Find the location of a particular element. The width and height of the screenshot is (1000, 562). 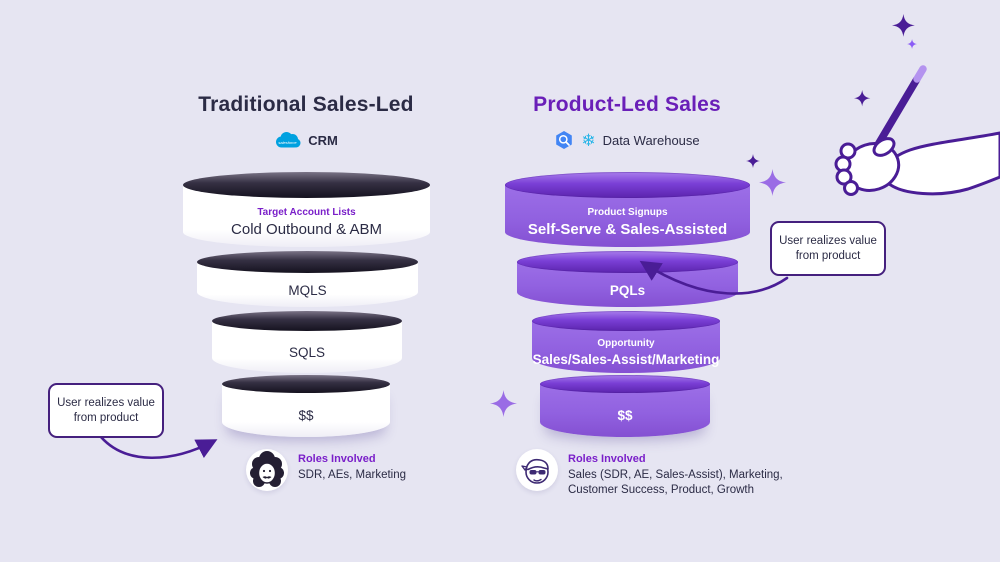

tier-label: Self-Serve & Sales-Assisted is located at coordinates (627, 229).